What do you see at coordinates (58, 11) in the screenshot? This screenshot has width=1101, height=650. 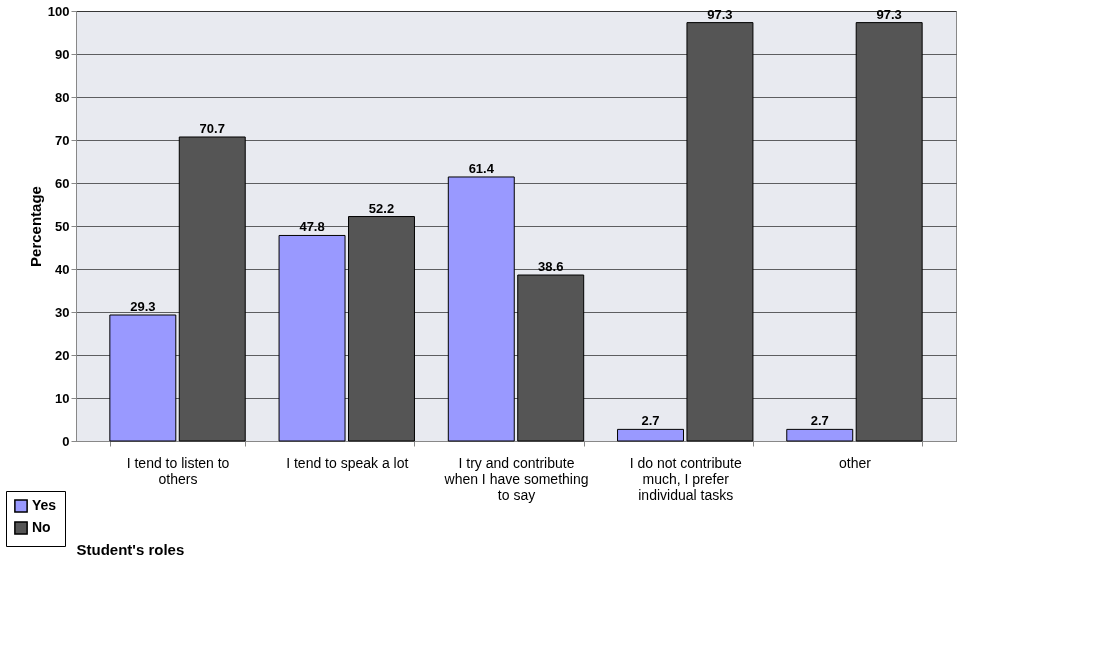 I see `y-tick-label: 100` at bounding box center [58, 11].